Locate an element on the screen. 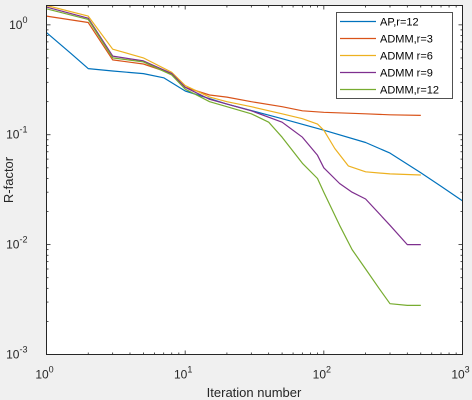  legend-label-2: ADMM,r=3 is located at coordinates (406, 40).